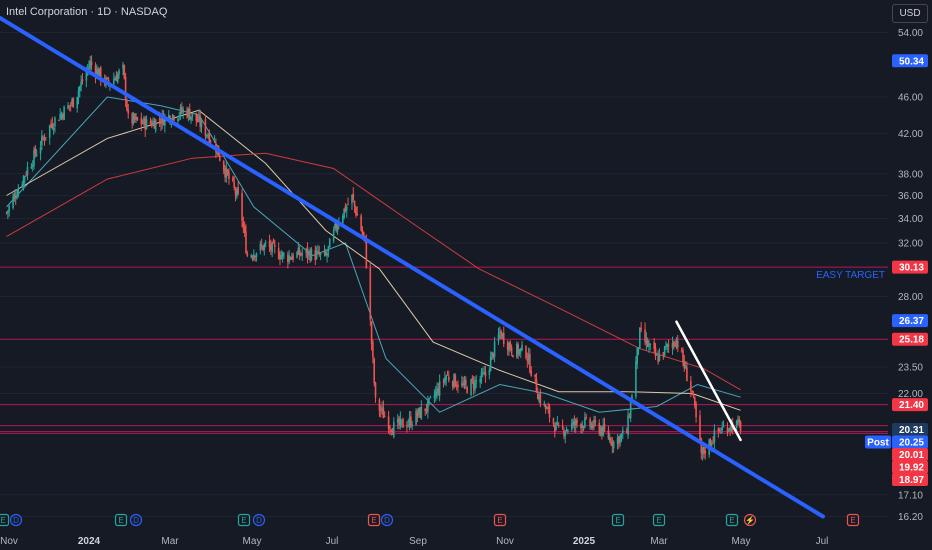 The width and height of the screenshot is (932, 550). I want to click on price-tag-label: 26.37, so click(911, 321).